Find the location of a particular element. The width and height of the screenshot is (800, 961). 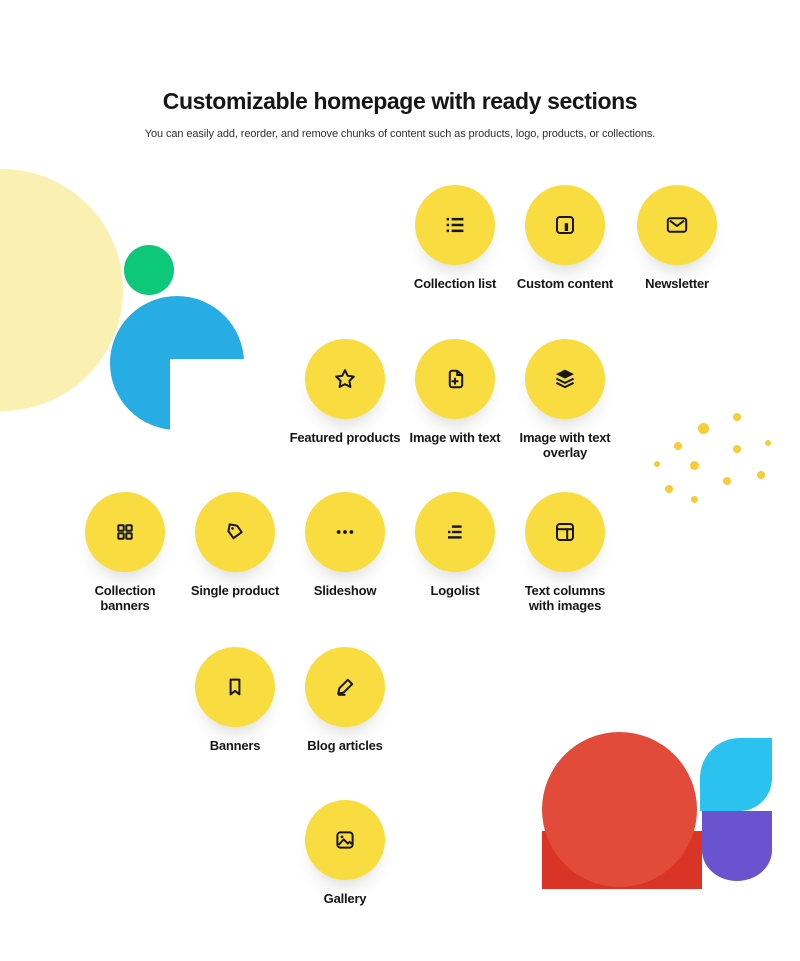

item-label: Collection banners is located at coordinates (125, 598).